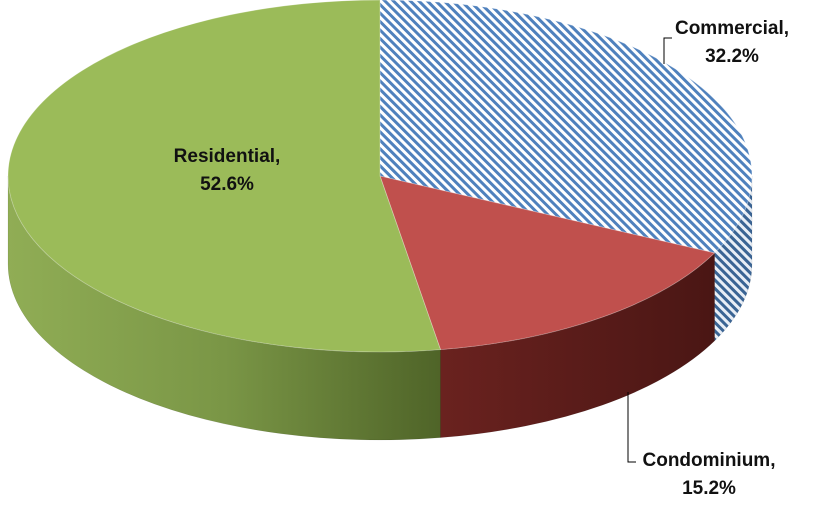  What do you see at coordinates (227, 184) in the screenshot?
I see `data-label-residential-percent: 52.6%` at bounding box center [227, 184].